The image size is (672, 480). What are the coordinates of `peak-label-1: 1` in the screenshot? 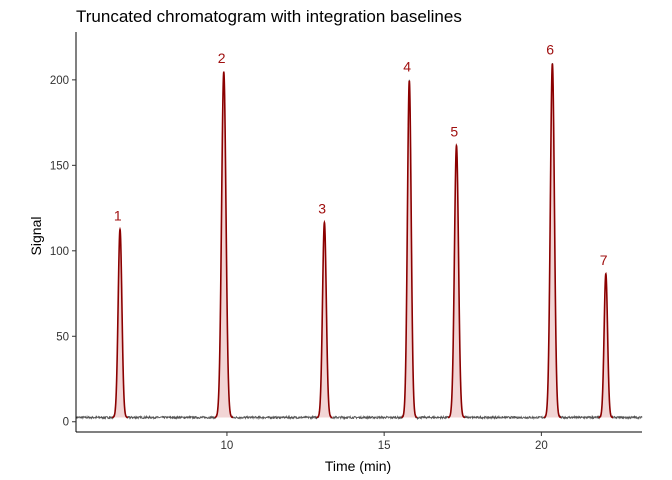 It's located at (118, 215).